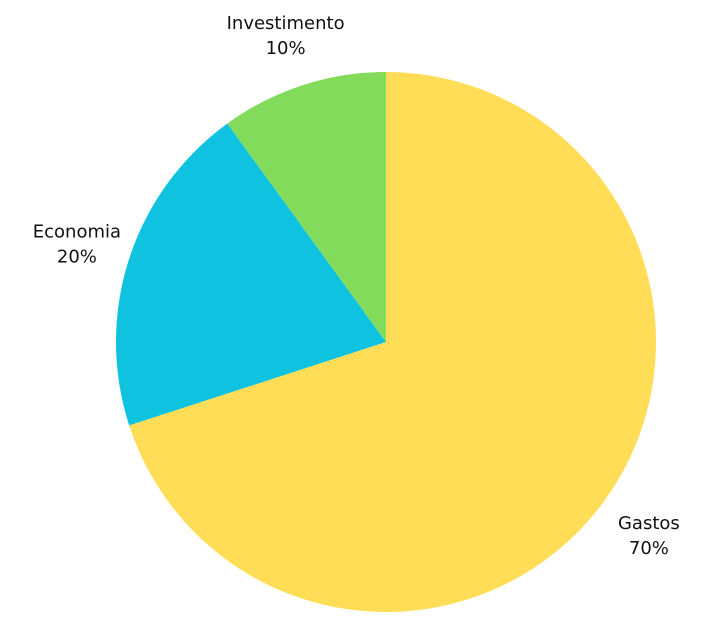  What do you see at coordinates (649, 548) in the screenshot?
I see `pie-label-percent: 70%` at bounding box center [649, 548].